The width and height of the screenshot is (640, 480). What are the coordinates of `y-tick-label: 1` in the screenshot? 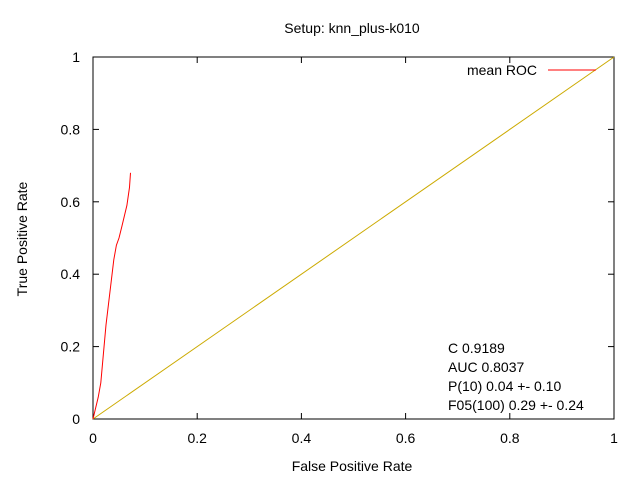 It's located at (76, 57).